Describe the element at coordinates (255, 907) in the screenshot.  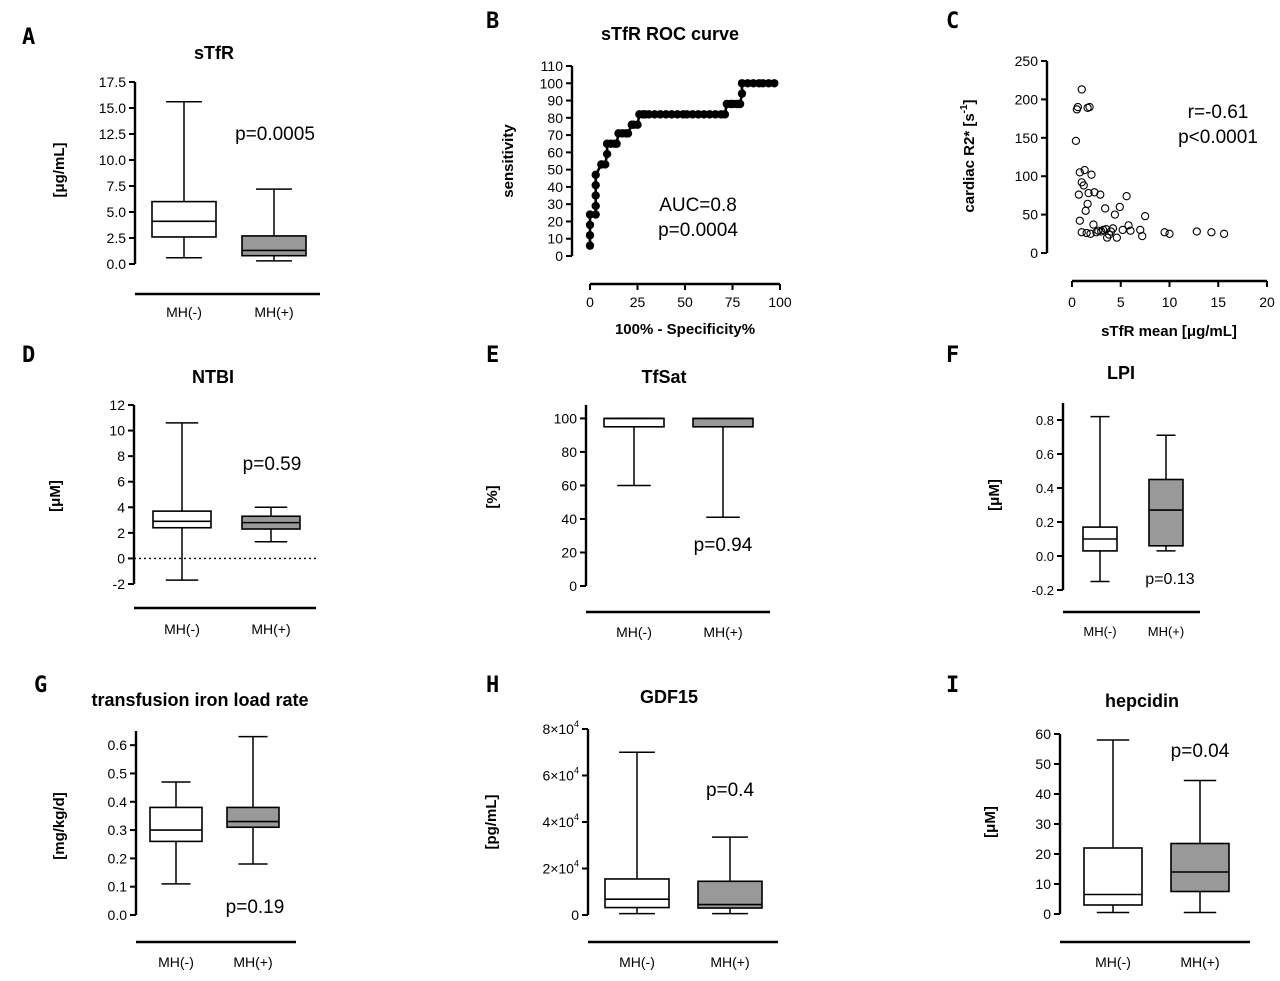
I see `panel-g-pvalue: p=0.19` at that location.